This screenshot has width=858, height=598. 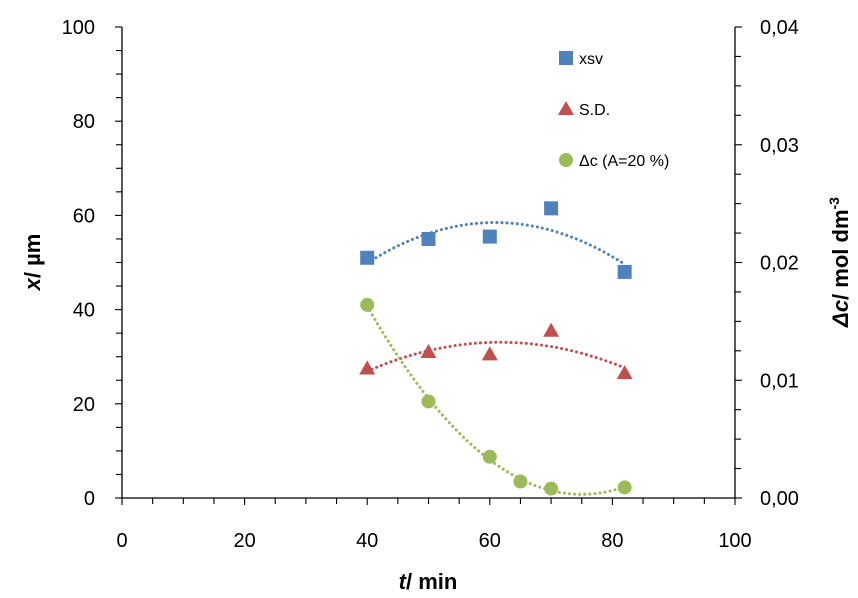 I want to click on y-left-tick-label: 40, so click(x=84, y=311).